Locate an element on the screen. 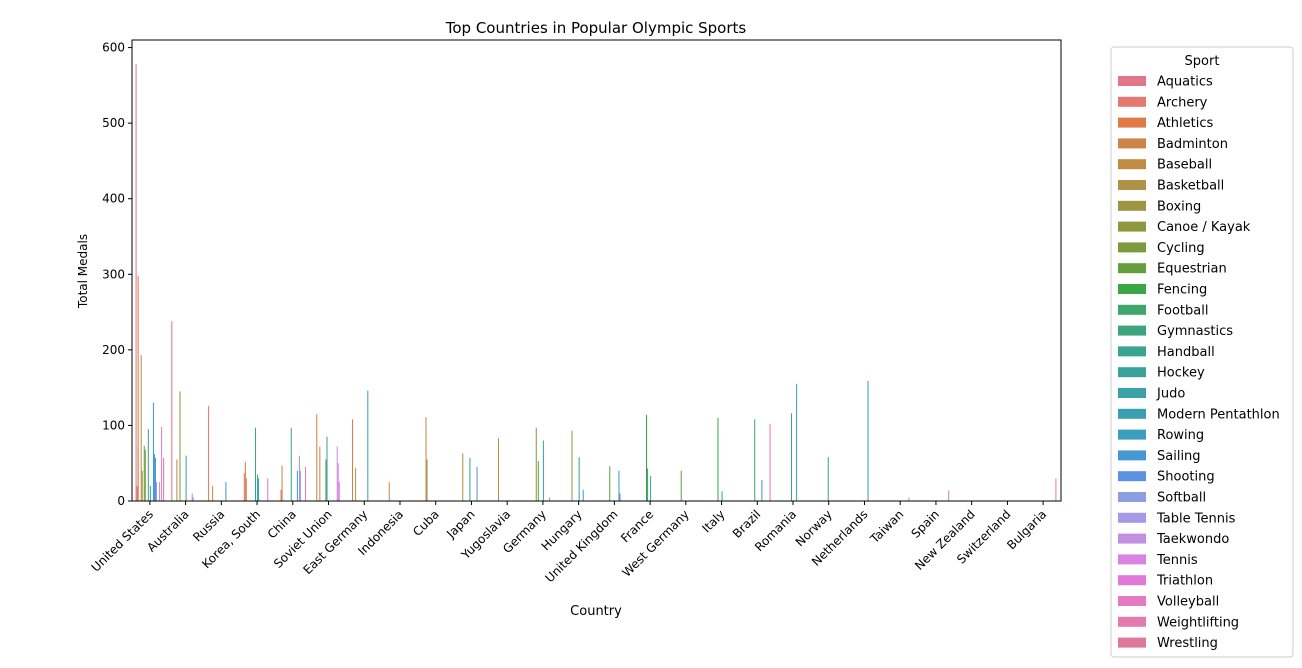 The width and height of the screenshot is (1302, 668). legend-entry: Football is located at coordinates (1182, 310).